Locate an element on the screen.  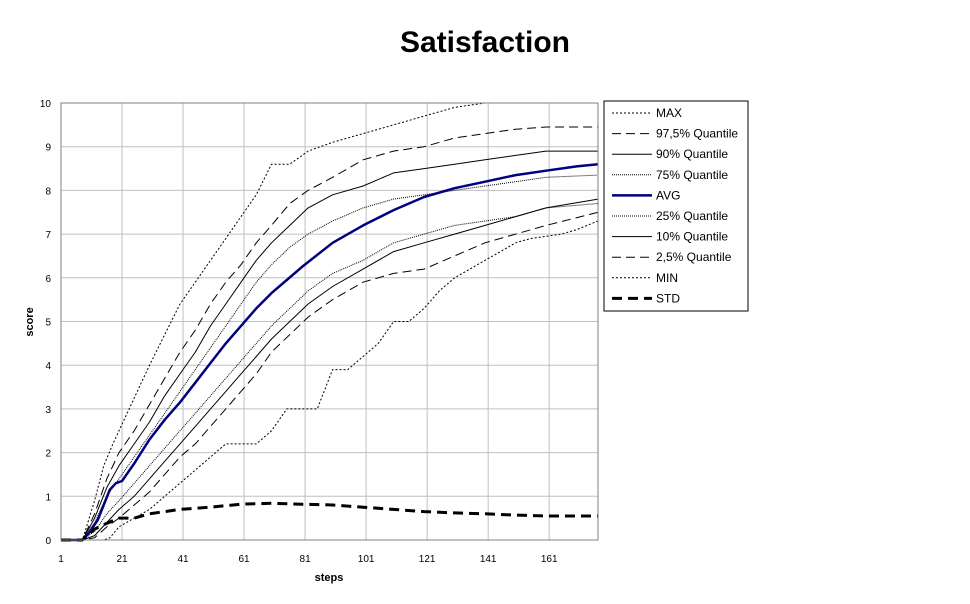
x-tick-label: 161 is located at coordinates (549, 559).